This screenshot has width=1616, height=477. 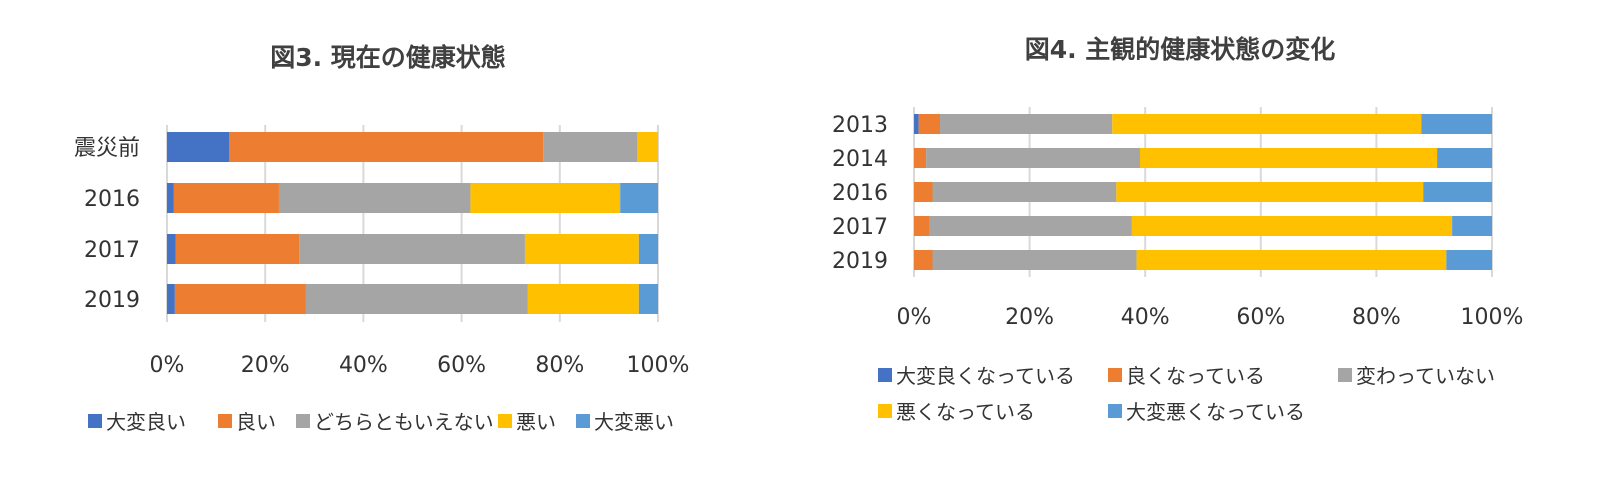 What do you see at coordinates (634, 422) in the screenshot?
I see `legend-label: 大変悪い` at bounding box center [634, 422].